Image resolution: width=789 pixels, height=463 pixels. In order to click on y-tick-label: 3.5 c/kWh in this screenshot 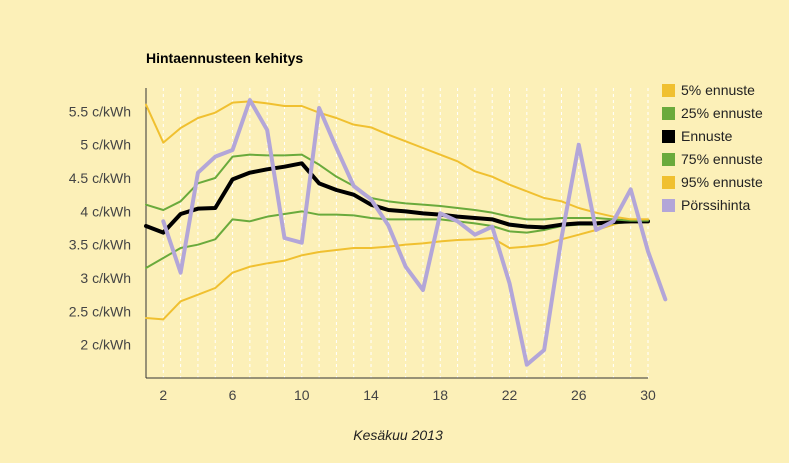, I will do `click(100, 245)`.